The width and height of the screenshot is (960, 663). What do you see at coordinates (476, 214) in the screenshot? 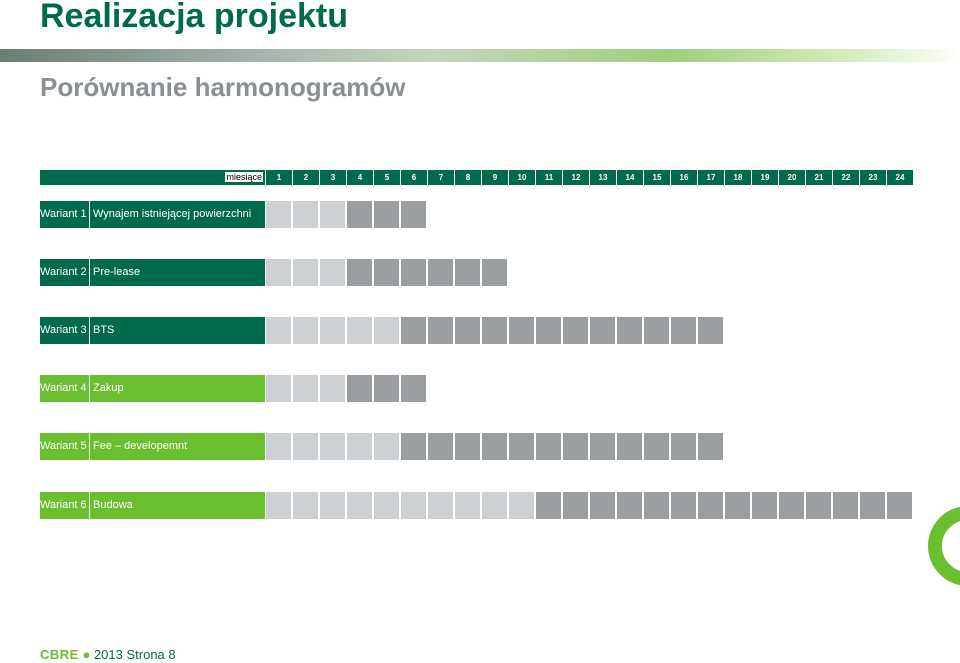
I see `variant-row: Wariant 1 Wynajem istniejącej powierzchni` at bounding box center [476, 214].